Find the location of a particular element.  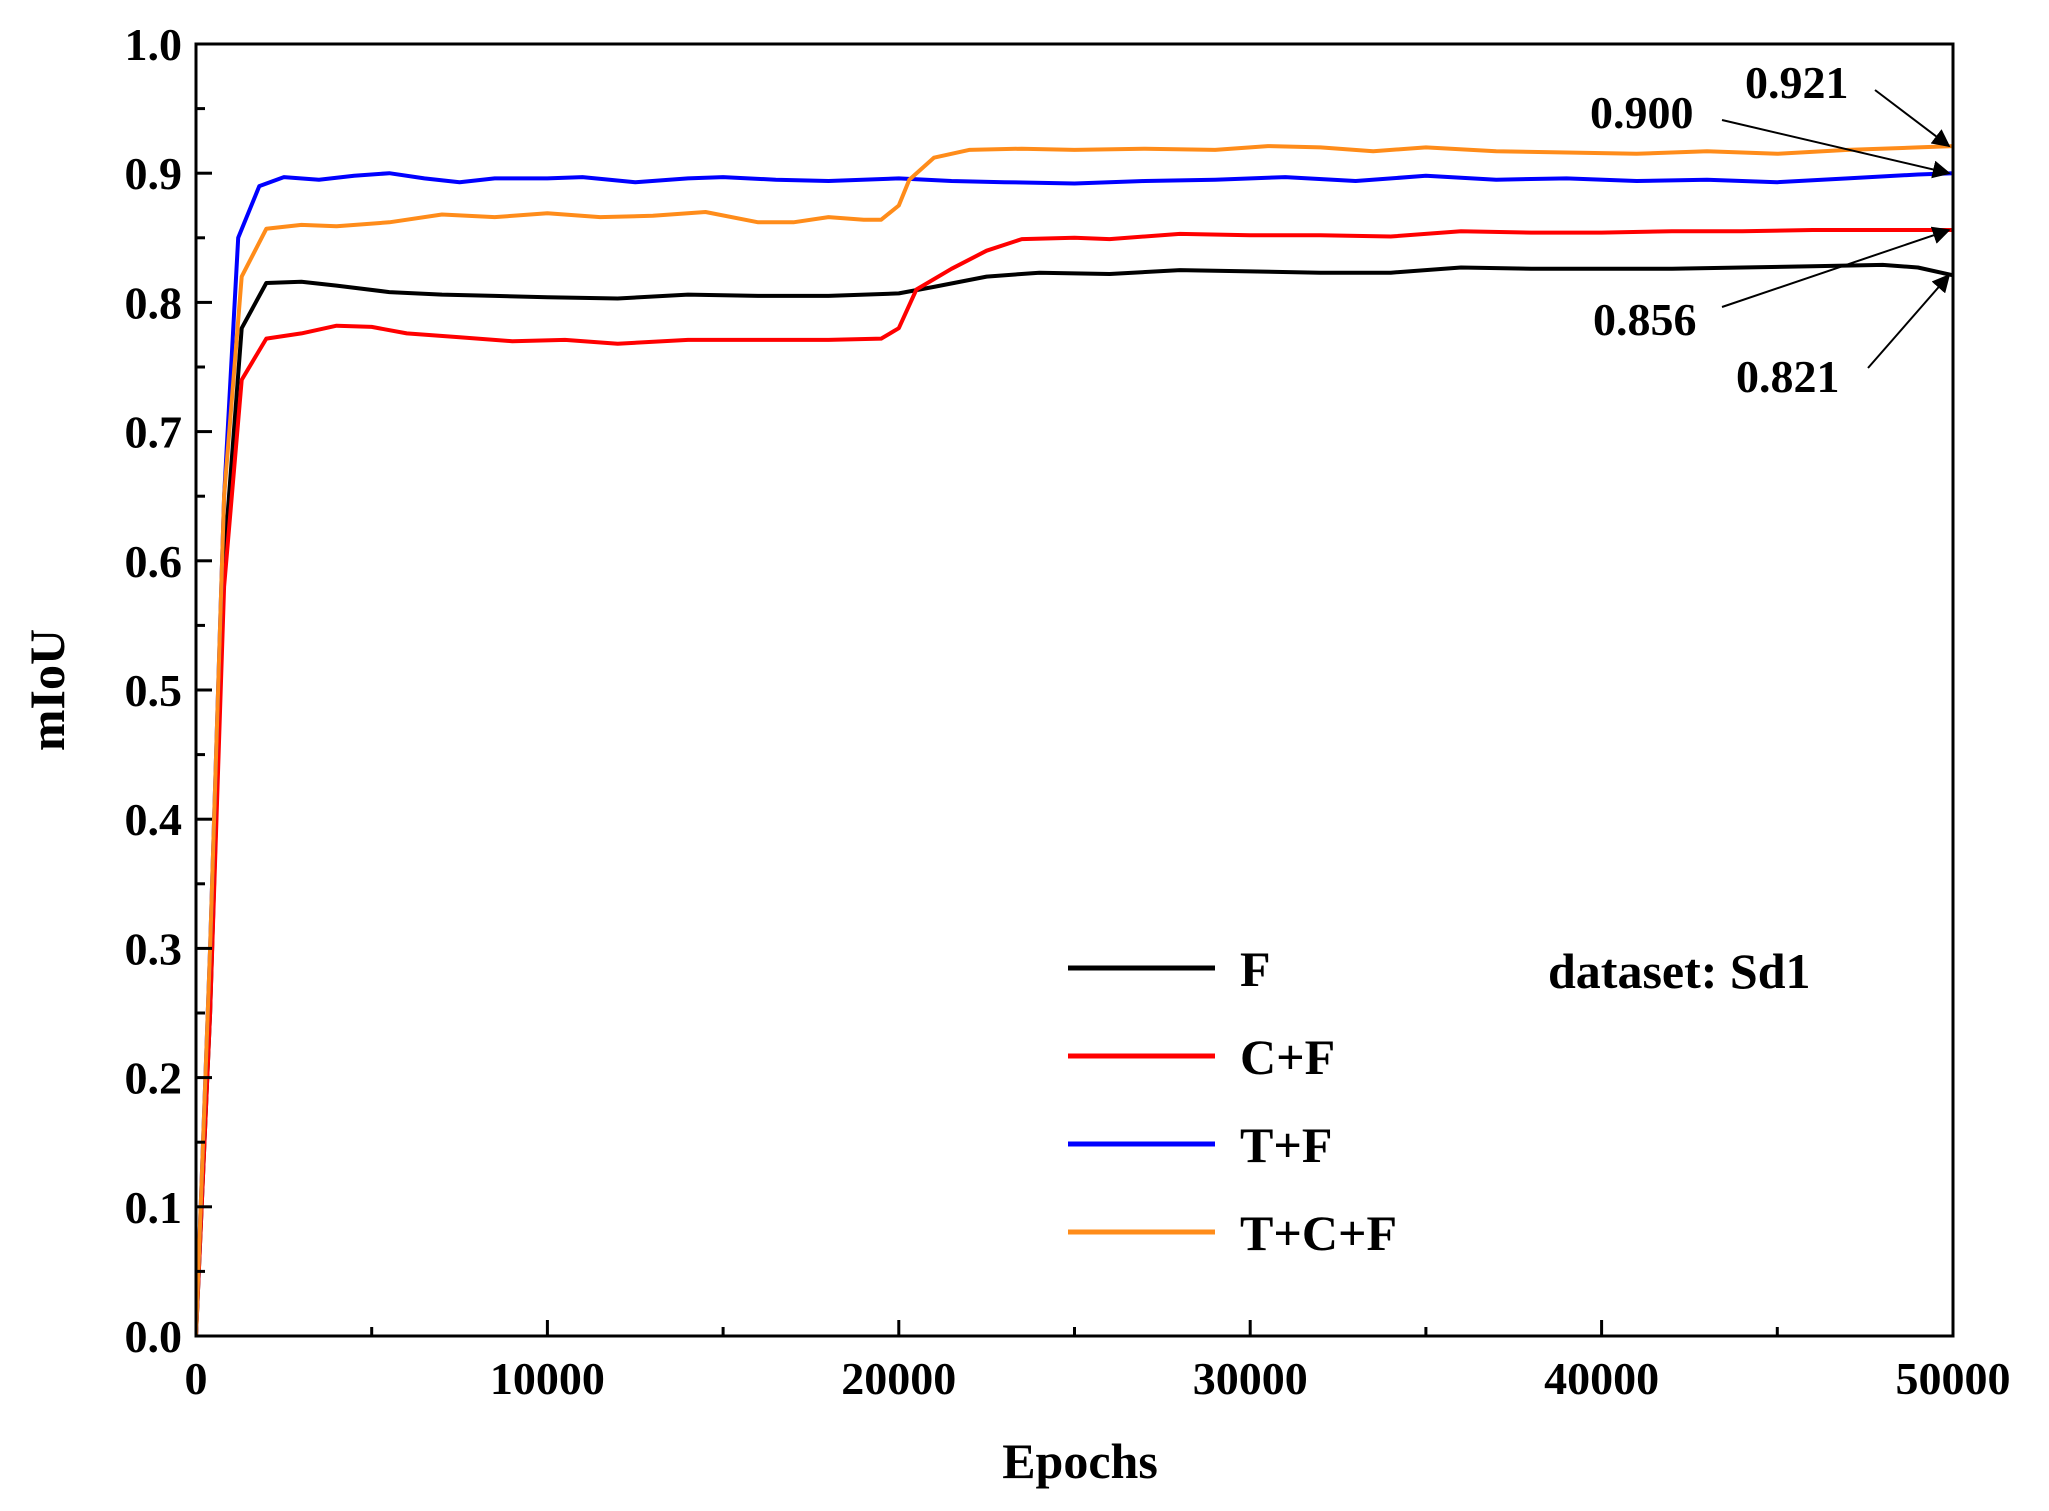

legend: F C+F T+F T+C+F is located at coordinates (1232, 1101).